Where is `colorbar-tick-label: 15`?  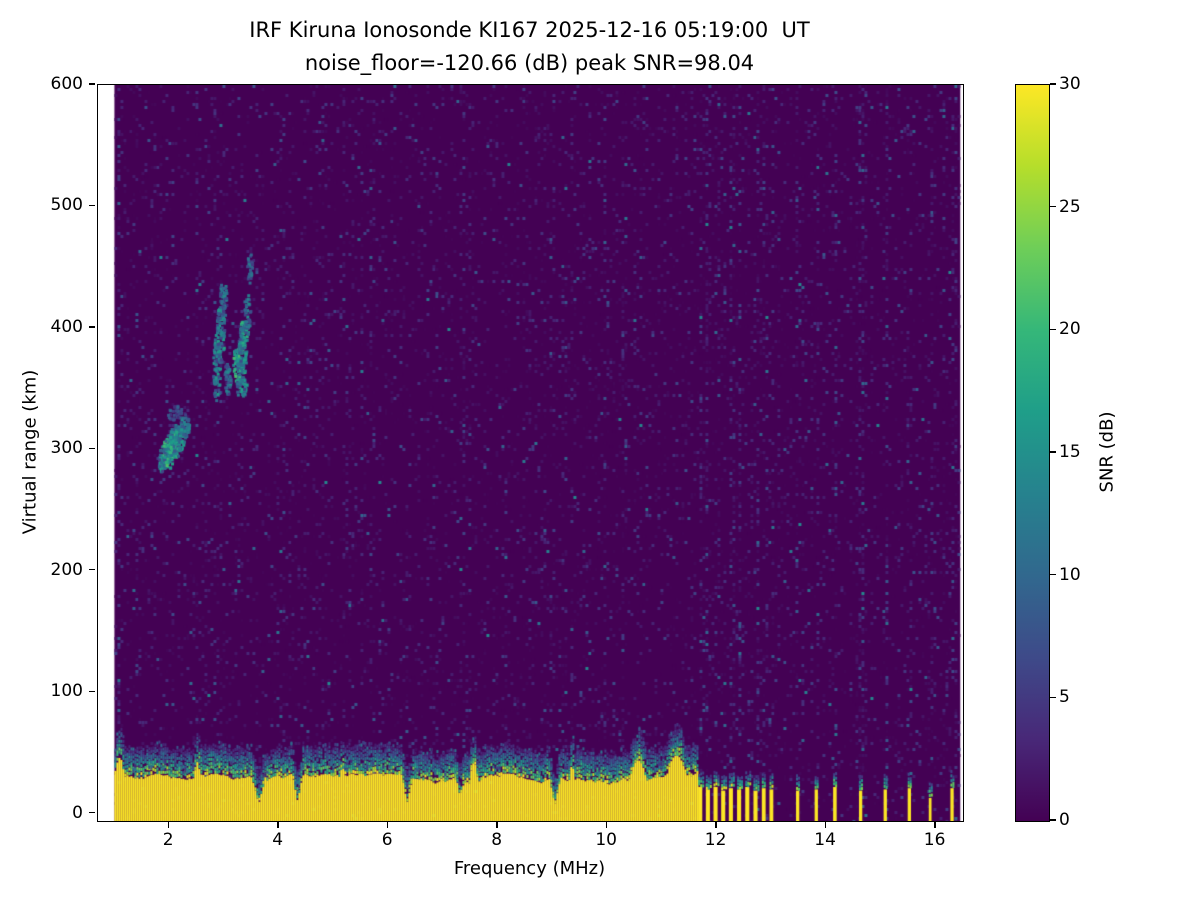
colorbar-tick-label: 15 is located at coordinates (1070, 452).